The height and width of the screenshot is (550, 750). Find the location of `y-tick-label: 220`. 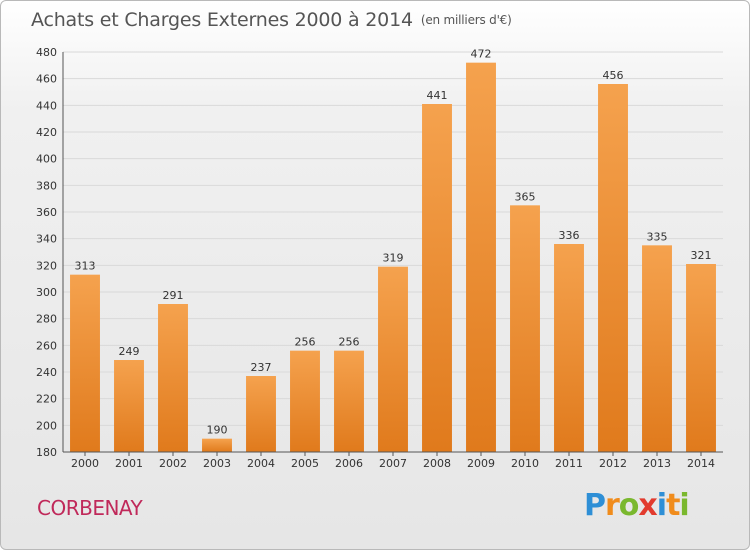

y-tick-label: 220 is located at coordinates (46, 399).